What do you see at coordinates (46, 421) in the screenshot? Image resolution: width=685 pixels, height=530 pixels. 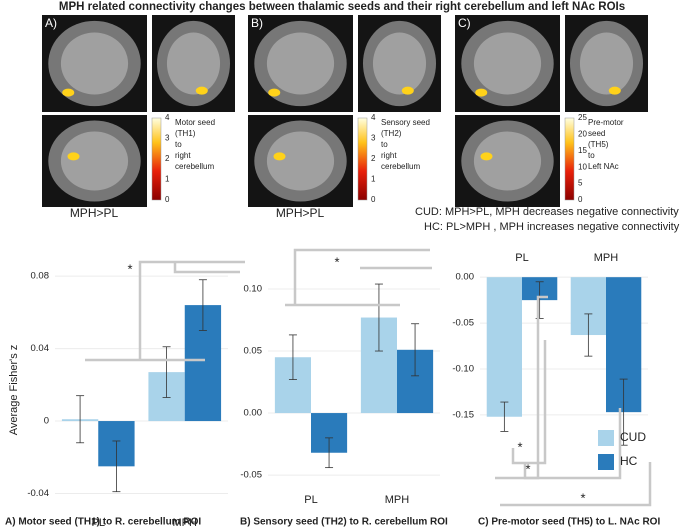 I see `y-tick-label: 0` at bounding box center [46, 421].